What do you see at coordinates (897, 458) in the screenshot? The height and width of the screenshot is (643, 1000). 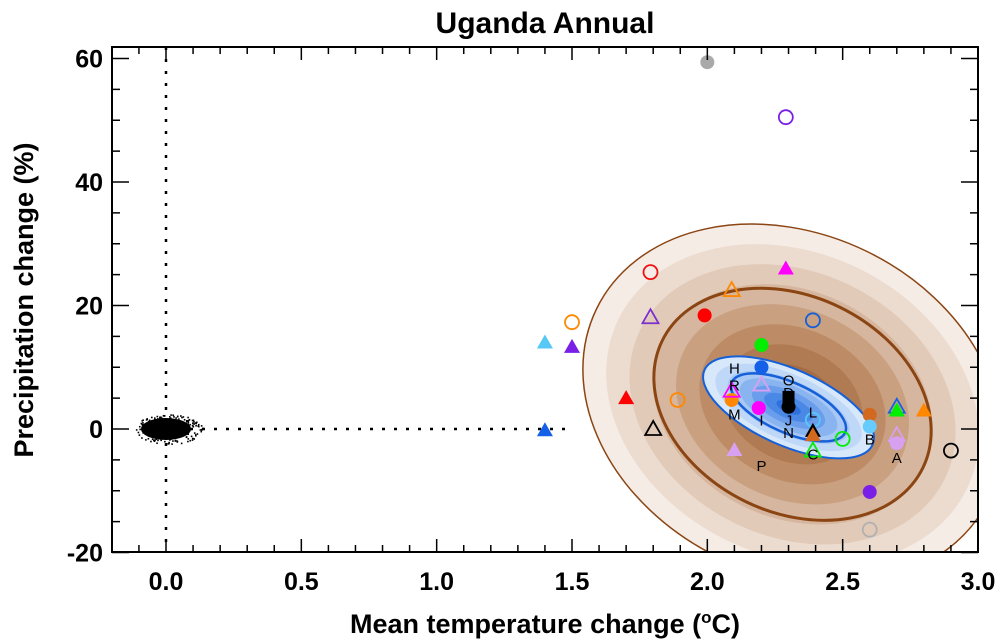 I see `point-letter-label: A` at bounding box center [897, 458].